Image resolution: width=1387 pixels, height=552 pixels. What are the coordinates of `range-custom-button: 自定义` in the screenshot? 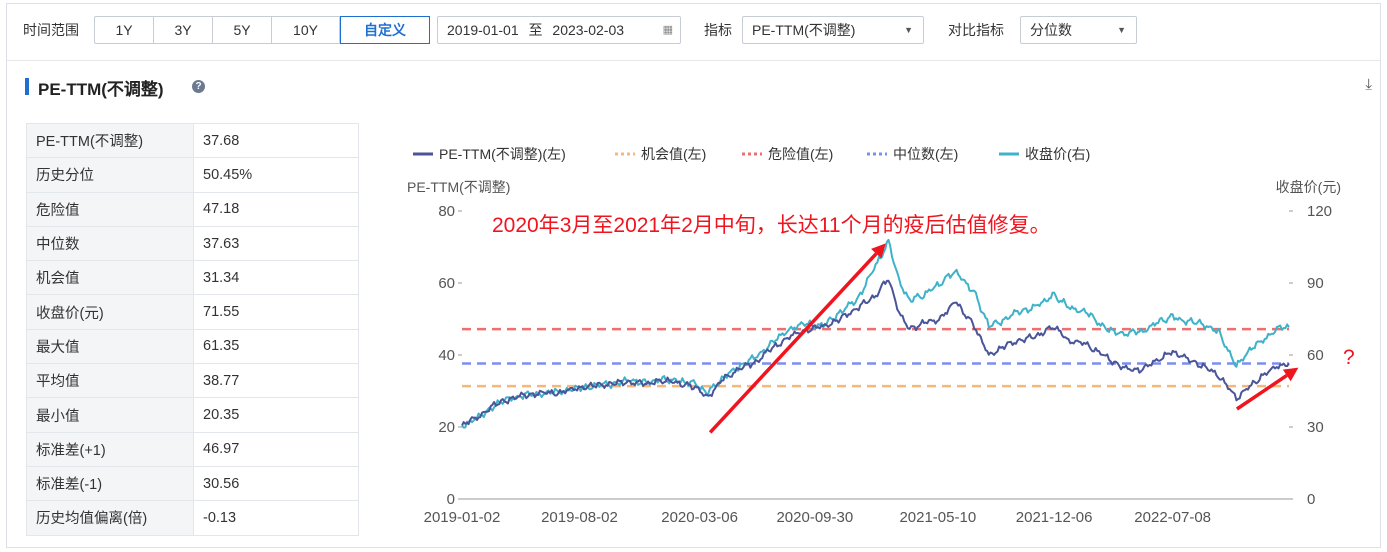 It's located at (385, 30).